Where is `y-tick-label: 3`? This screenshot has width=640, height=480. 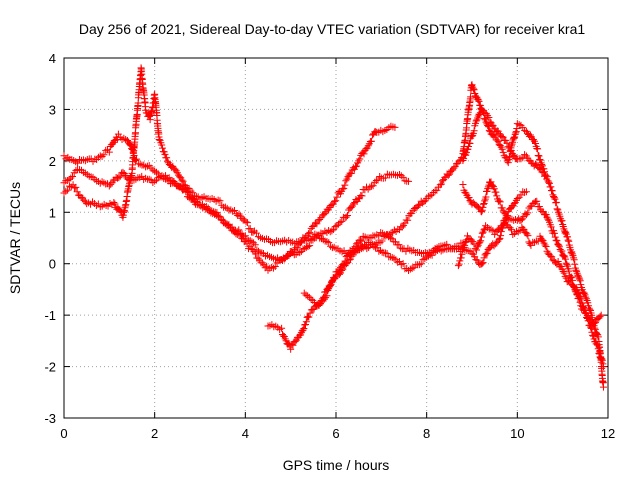
y-tick-label: 3 is located at coordinates (52, 109).